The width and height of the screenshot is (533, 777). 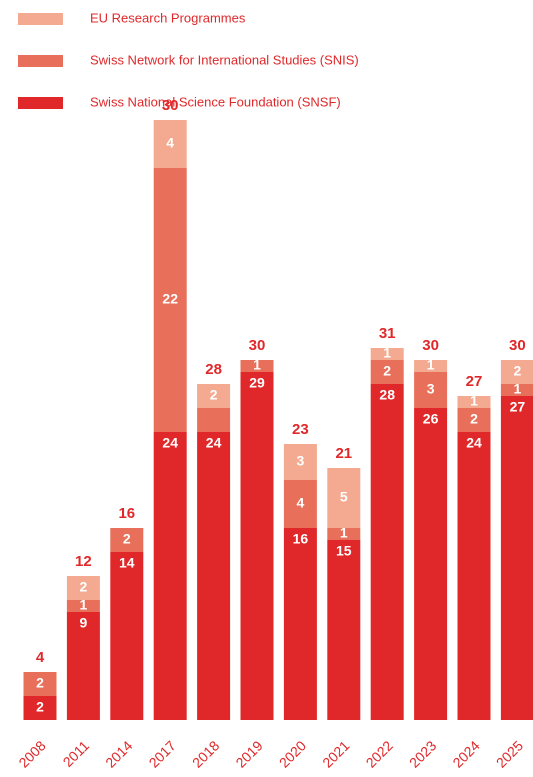 I want to click on total-label: 4, so click(x=40, y=657).